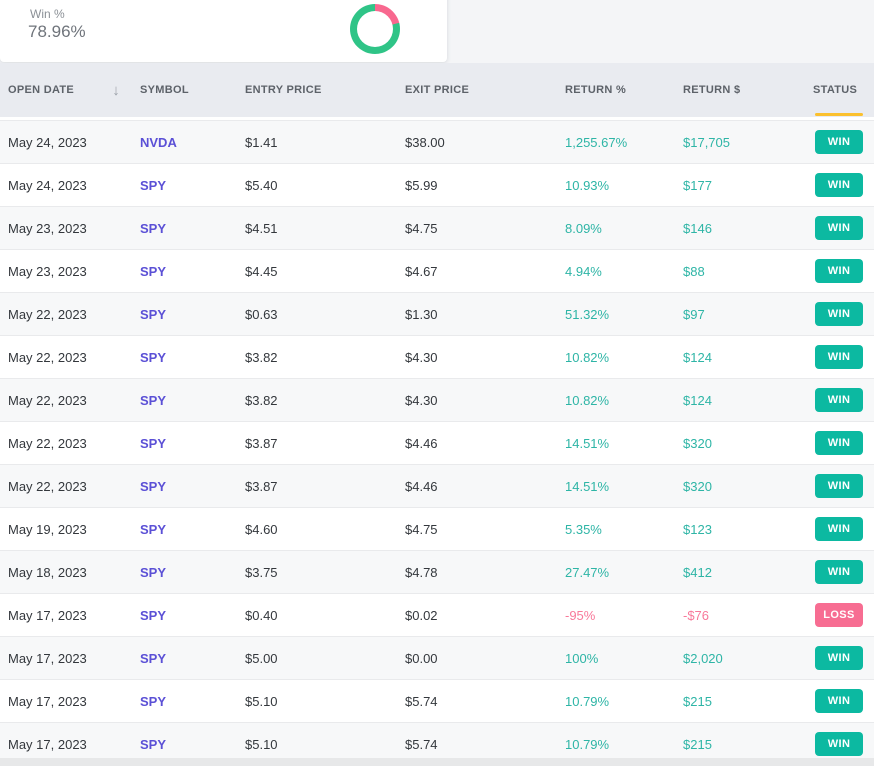 The width and height of the screenshot is (874, 766). Describe the element at coordinates (261, 314) in the screenshot. I see `entry-price-cell: $0.63` at that location.